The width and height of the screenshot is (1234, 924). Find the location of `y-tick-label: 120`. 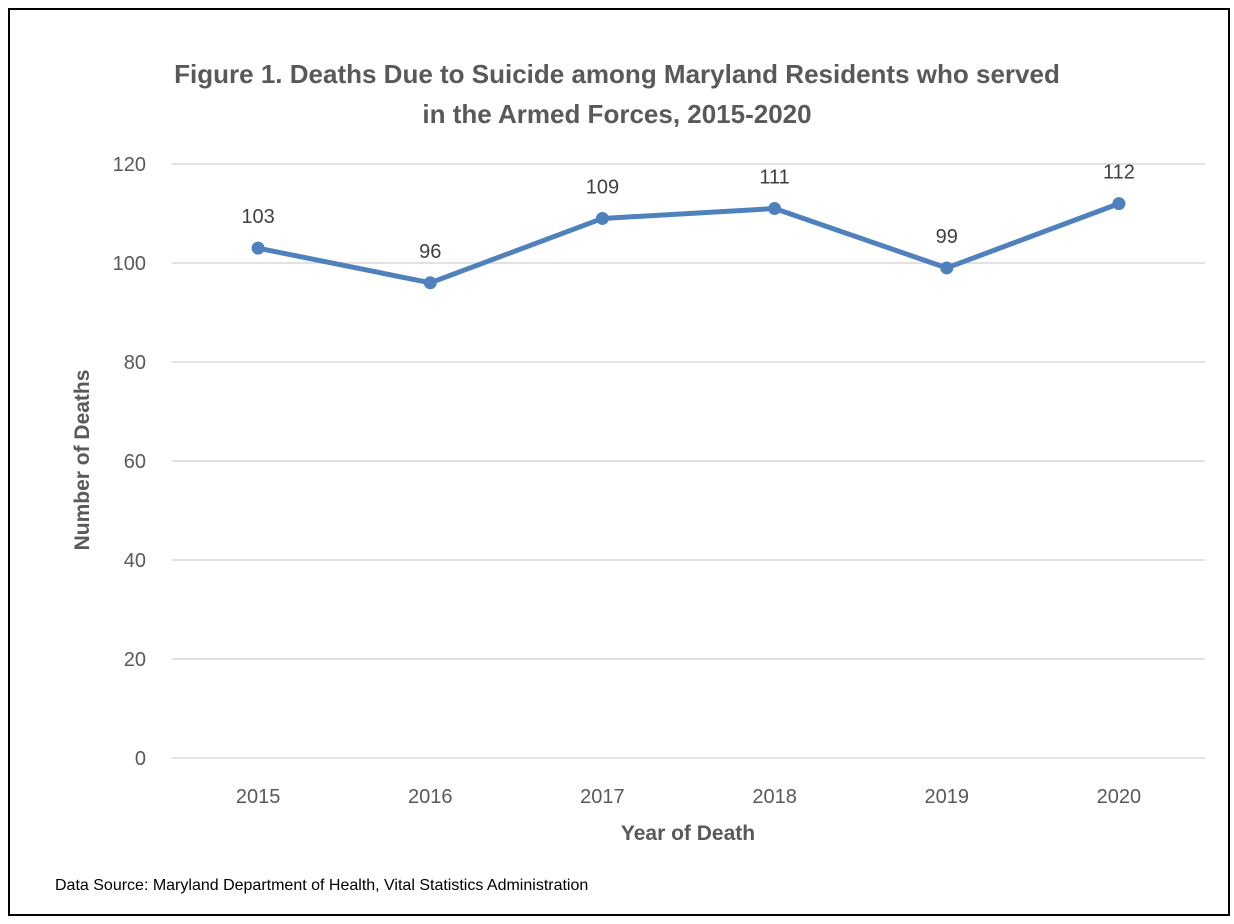

y-tick-label: 120 is located at coordinates (129, 165).